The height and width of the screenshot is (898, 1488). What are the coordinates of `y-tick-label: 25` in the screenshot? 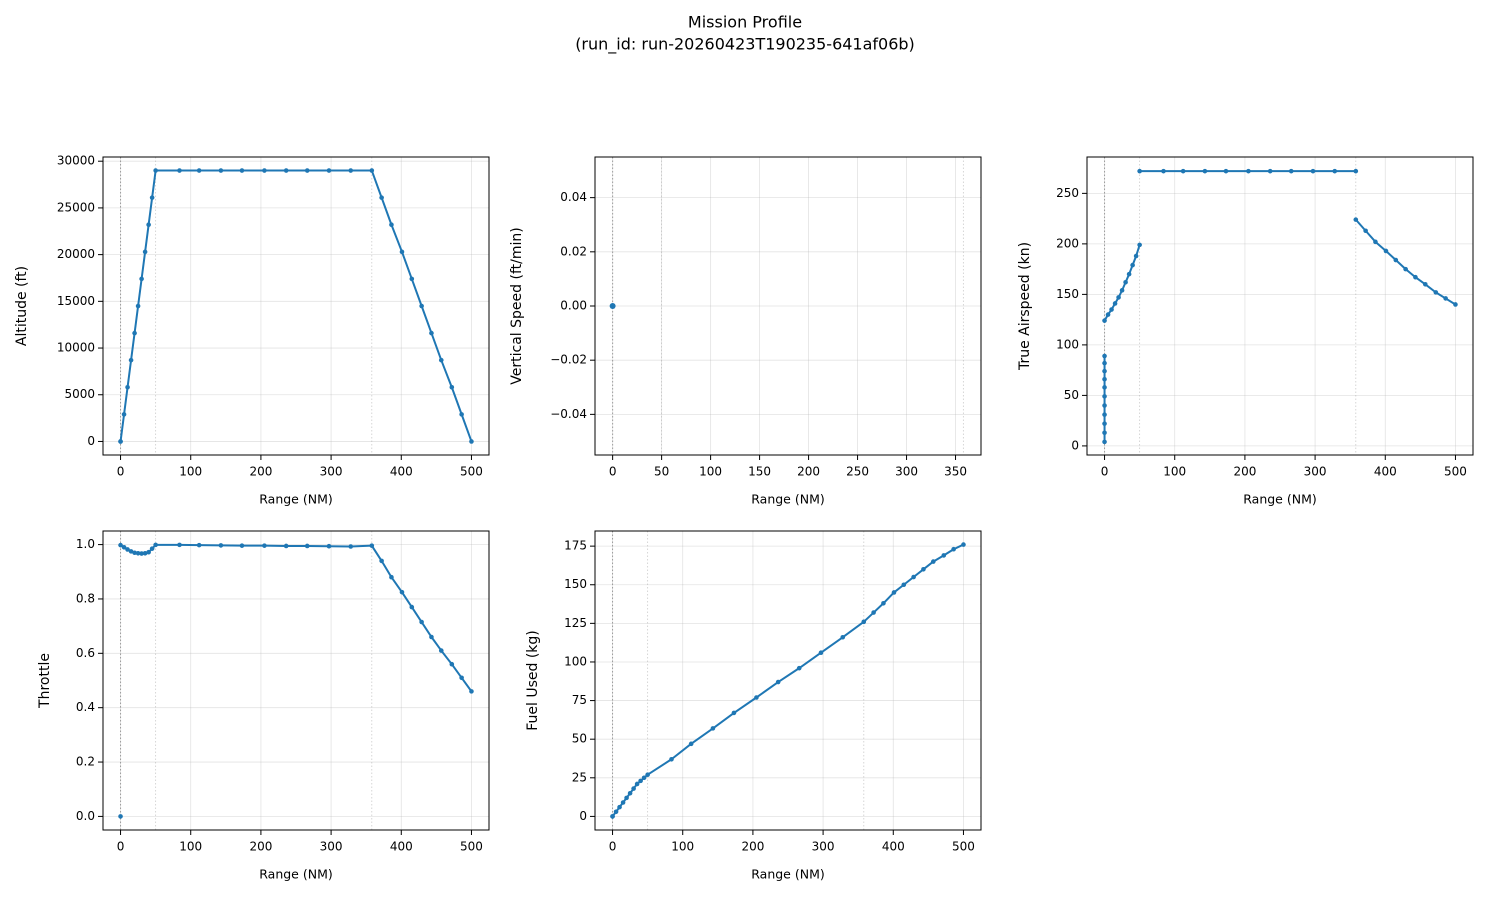 It's located at (579, 777).